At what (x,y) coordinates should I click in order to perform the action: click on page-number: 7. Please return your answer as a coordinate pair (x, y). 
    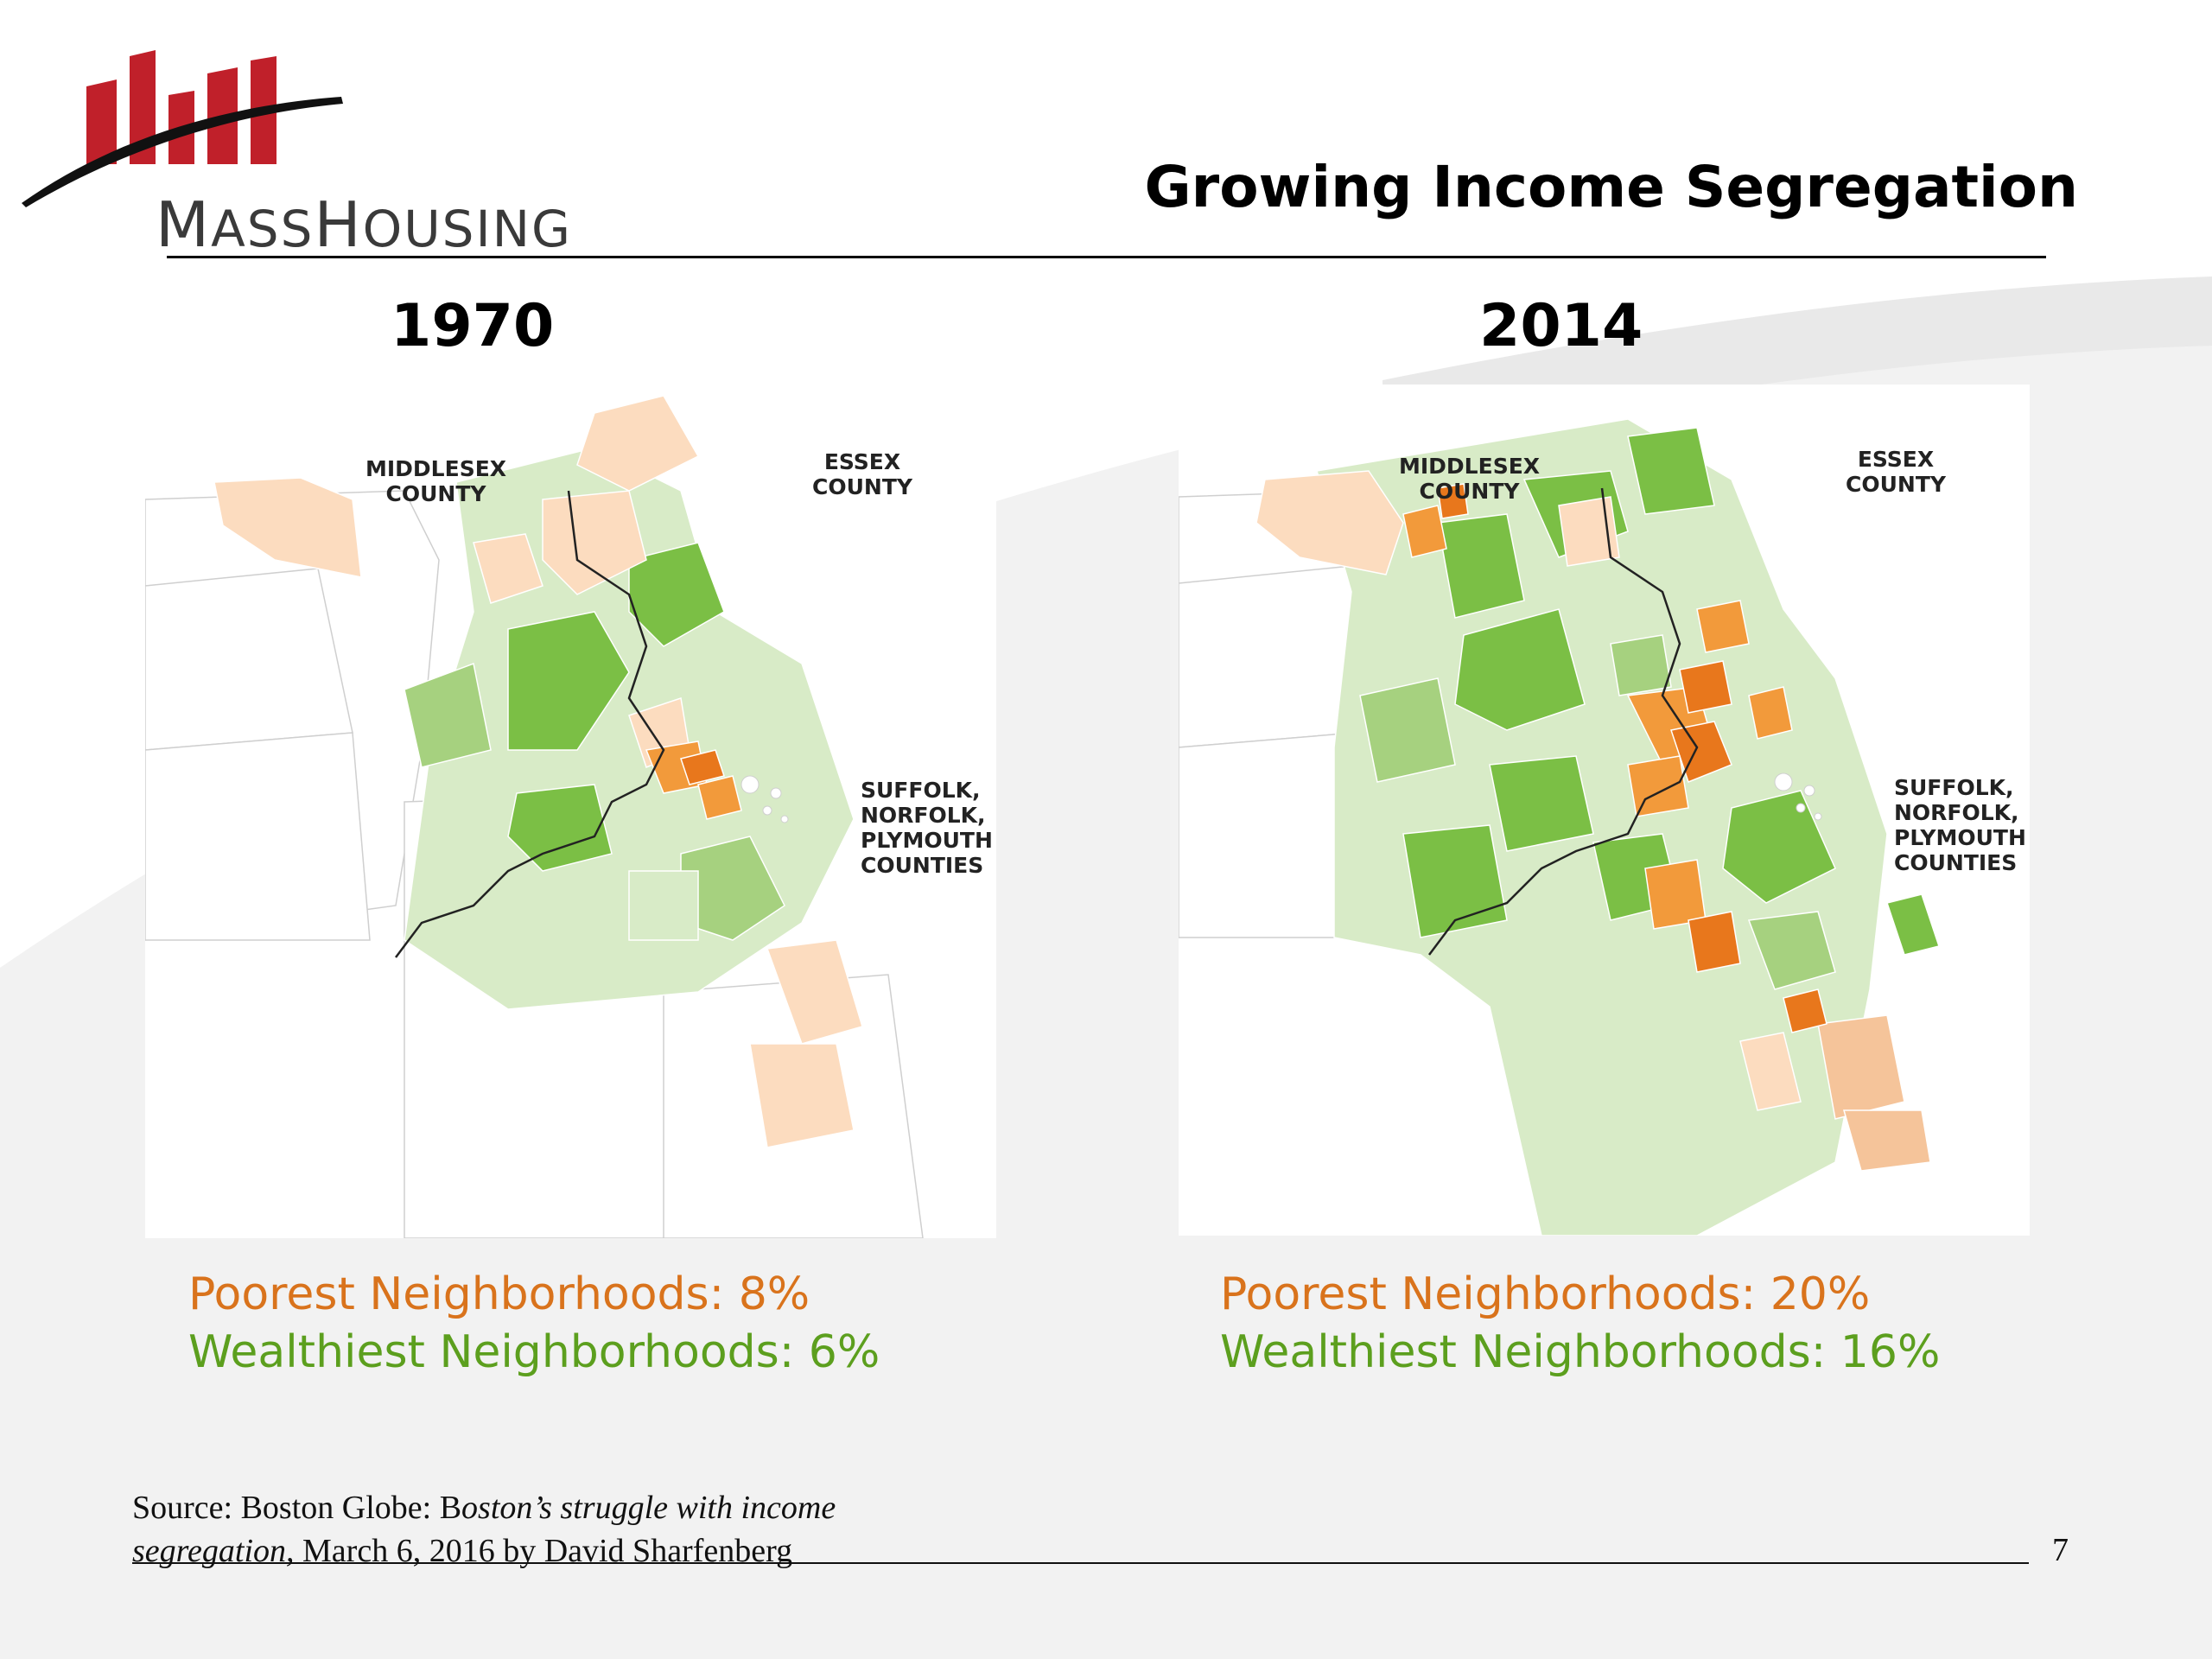
    Looking at the image, I should click on (2060, 1550).